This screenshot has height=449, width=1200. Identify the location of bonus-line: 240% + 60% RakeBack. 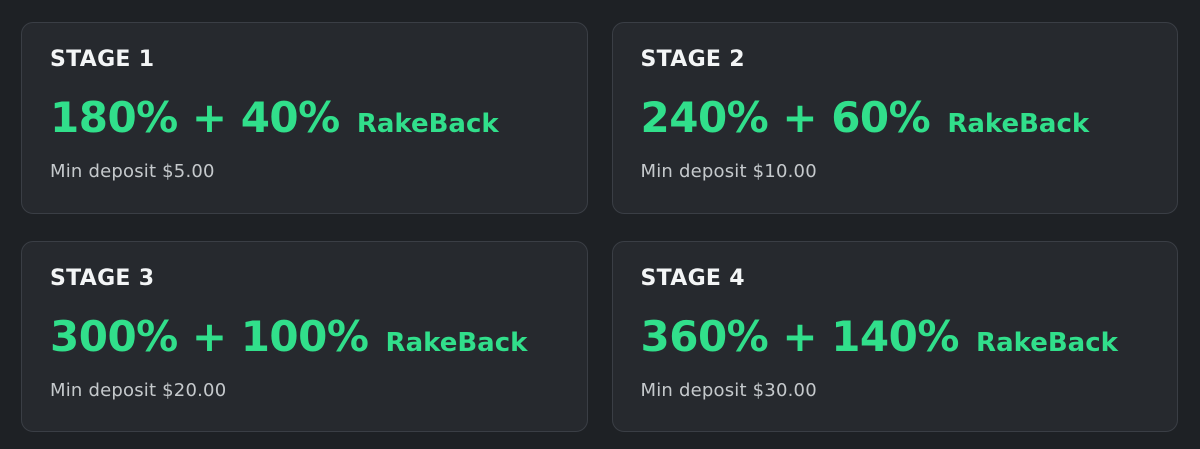
(895, 118).